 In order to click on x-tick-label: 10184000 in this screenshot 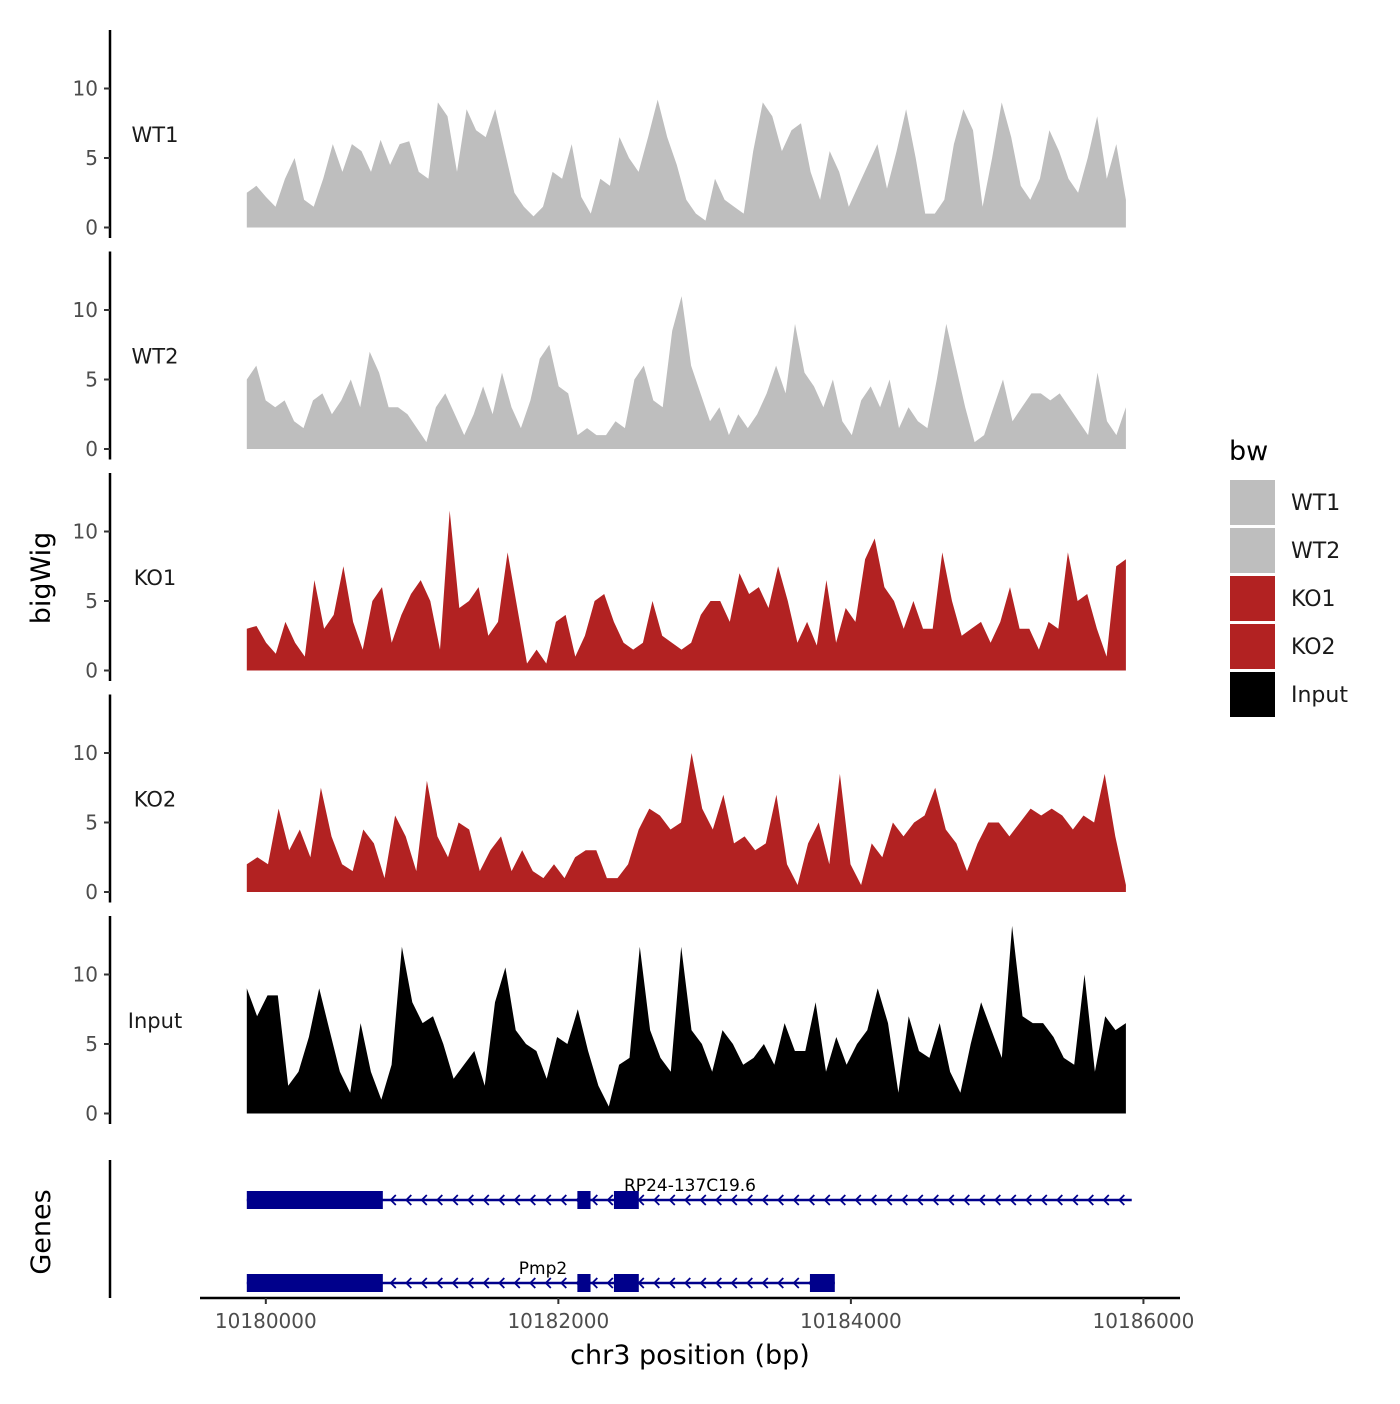, I will do `click(851, 1321)`.